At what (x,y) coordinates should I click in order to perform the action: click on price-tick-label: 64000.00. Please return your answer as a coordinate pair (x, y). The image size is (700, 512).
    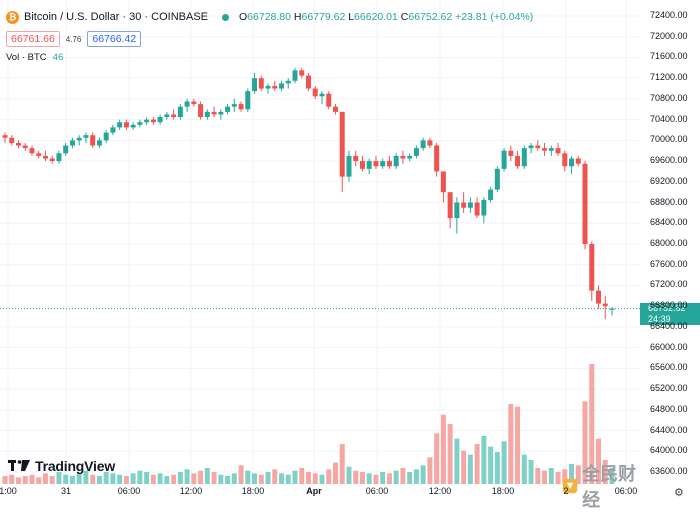
    Looking at the image, I should click on (669, 450).